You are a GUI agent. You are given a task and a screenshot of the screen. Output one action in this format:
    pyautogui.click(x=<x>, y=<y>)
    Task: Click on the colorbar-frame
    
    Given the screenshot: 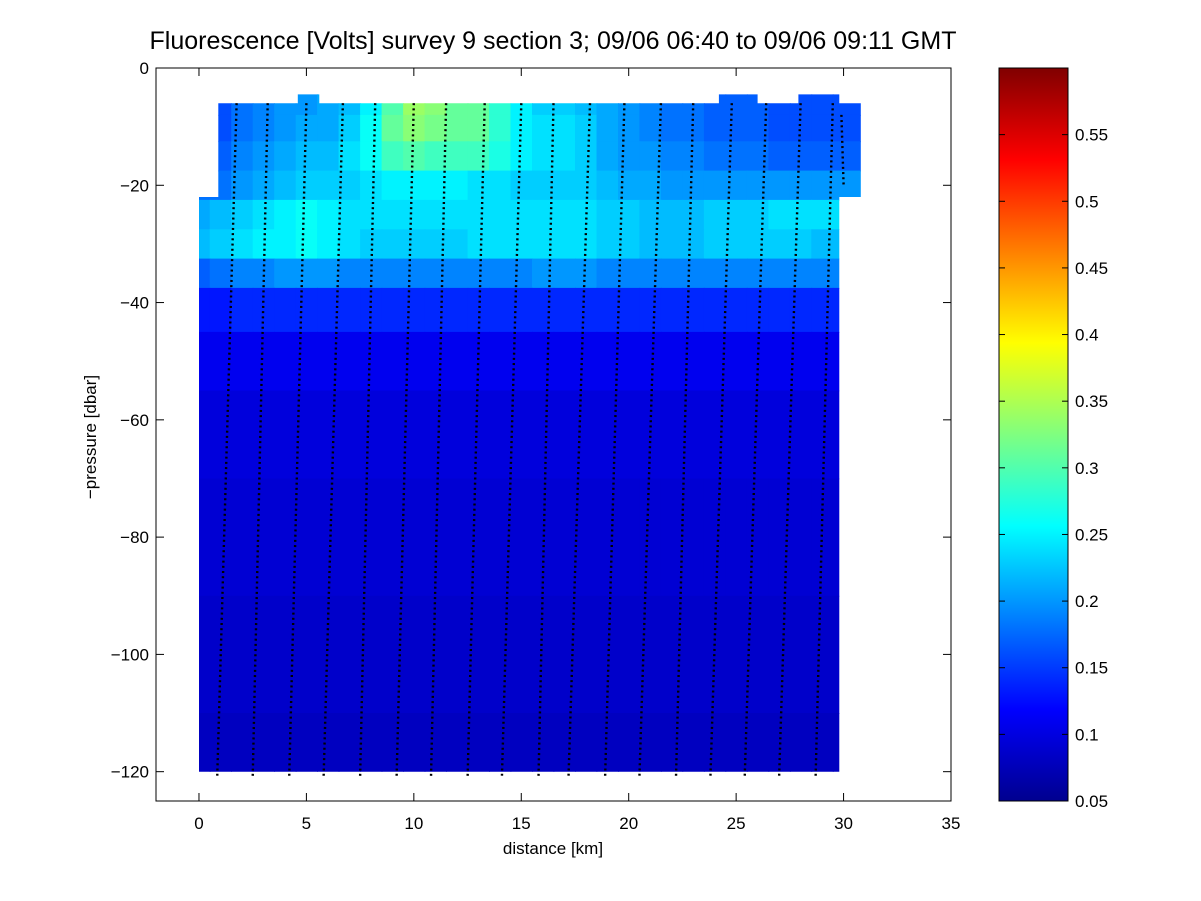 What is the action you would take?
    pyautogui.click(x=1033, y=434)
    